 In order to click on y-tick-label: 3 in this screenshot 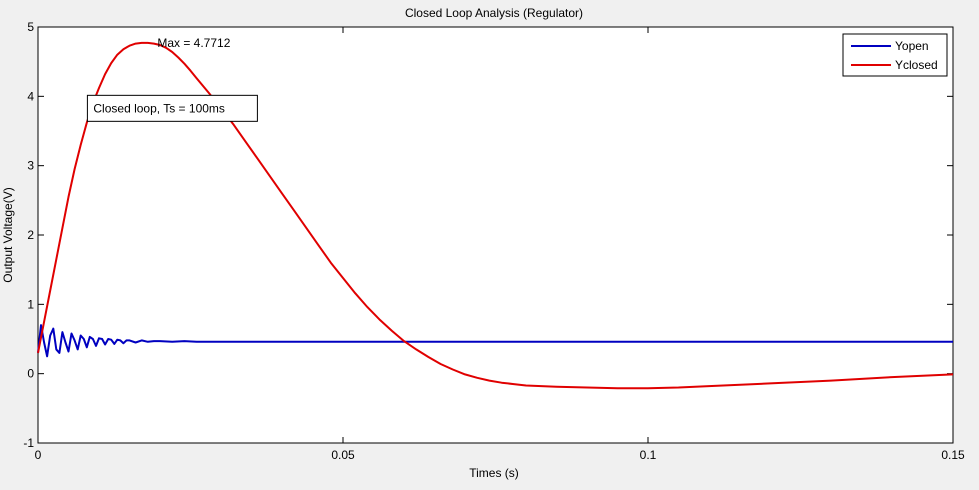, I will do `click(30, 166)`.